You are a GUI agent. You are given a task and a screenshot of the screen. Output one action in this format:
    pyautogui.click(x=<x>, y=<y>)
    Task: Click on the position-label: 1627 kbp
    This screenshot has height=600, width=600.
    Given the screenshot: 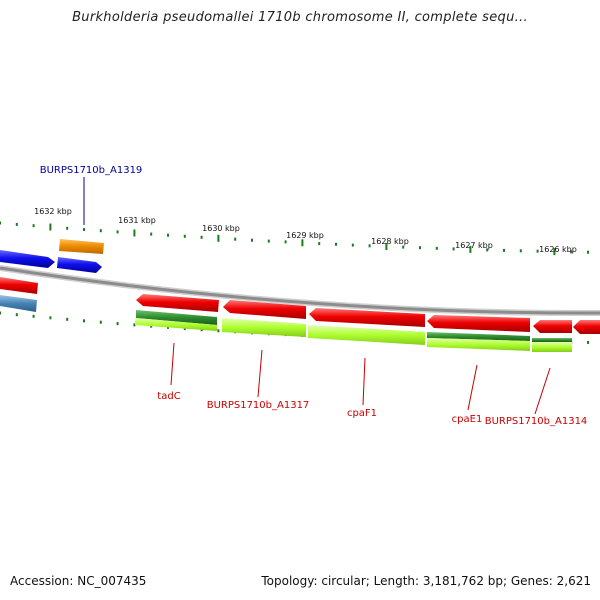 What is the action you would take?
    pyautogui.click(x=474, y=245)
    